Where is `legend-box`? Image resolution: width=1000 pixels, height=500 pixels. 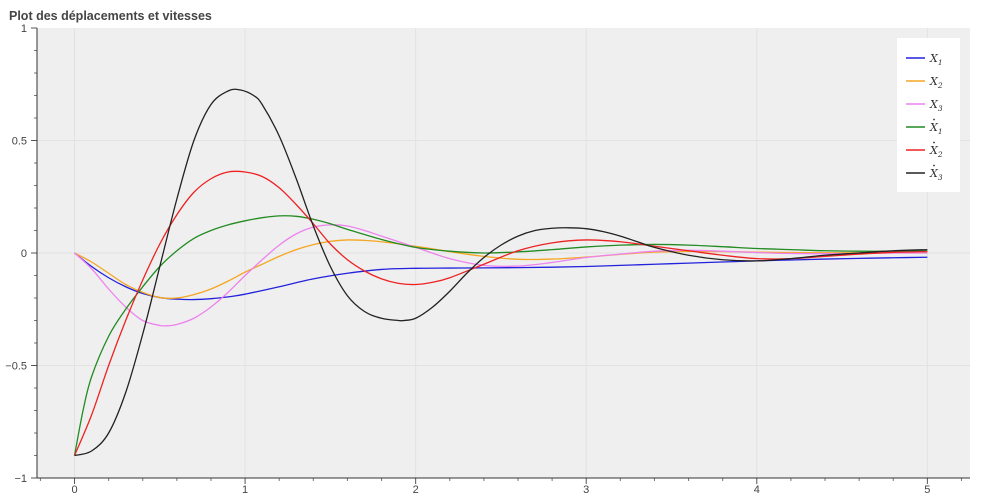 legend-box is located at coordinates (928, 115).